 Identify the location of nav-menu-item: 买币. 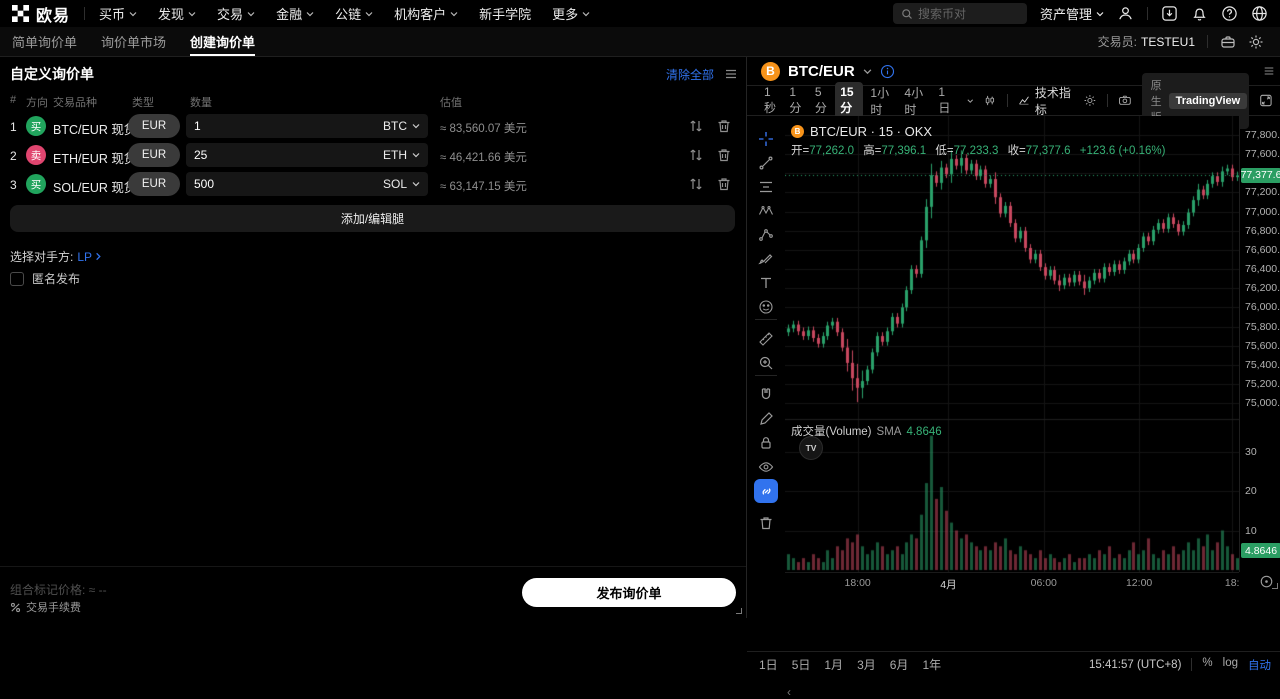
(118, 13).